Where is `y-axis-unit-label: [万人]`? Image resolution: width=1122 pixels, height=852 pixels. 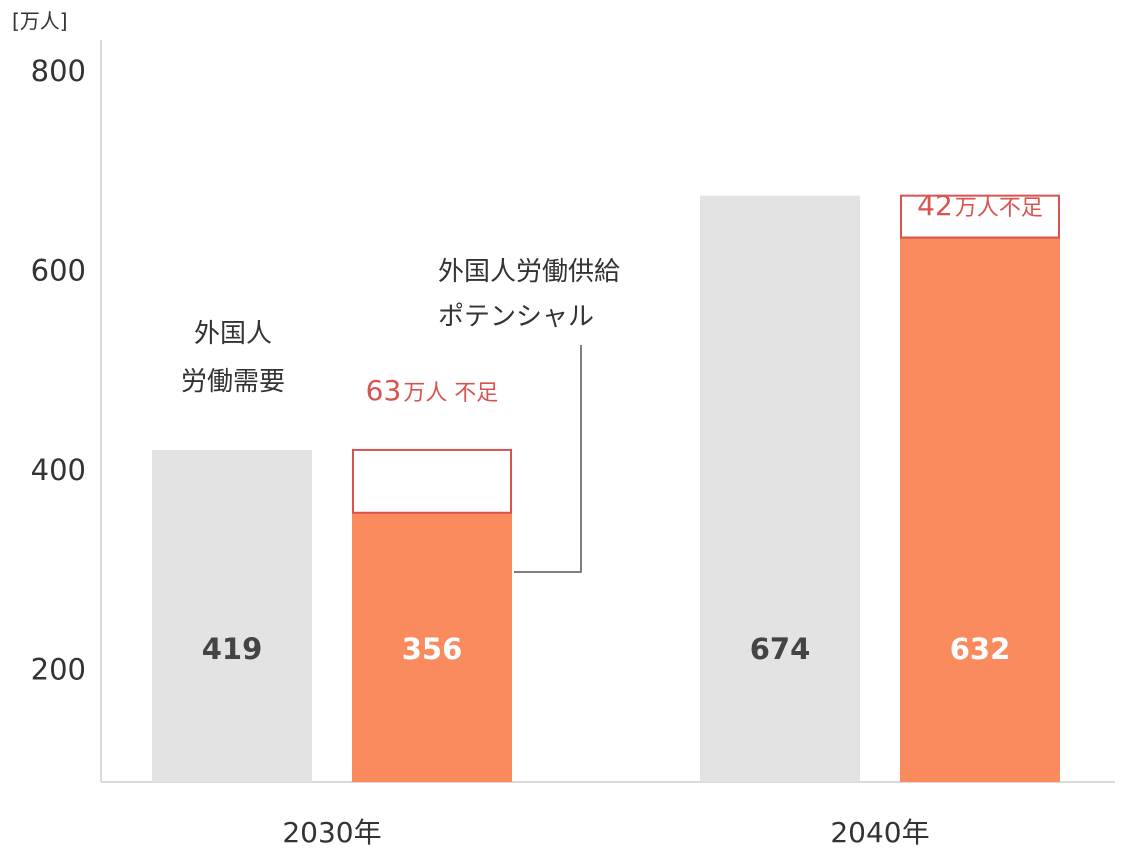
y-axis-unit-label: [万人] is located at coordinates (40, 21).